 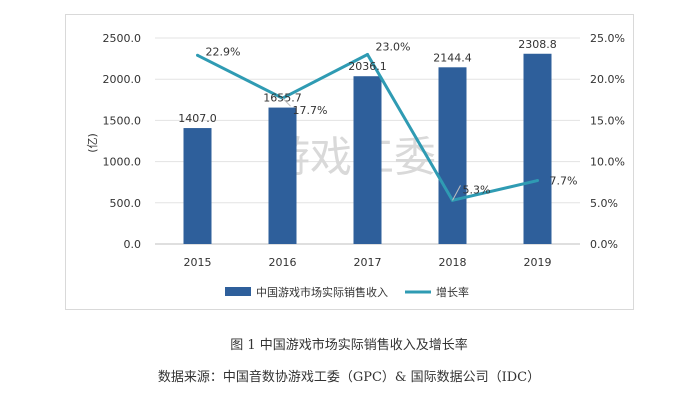 I want to click on x-tick-label: 2017, so click(x=368, y=262).